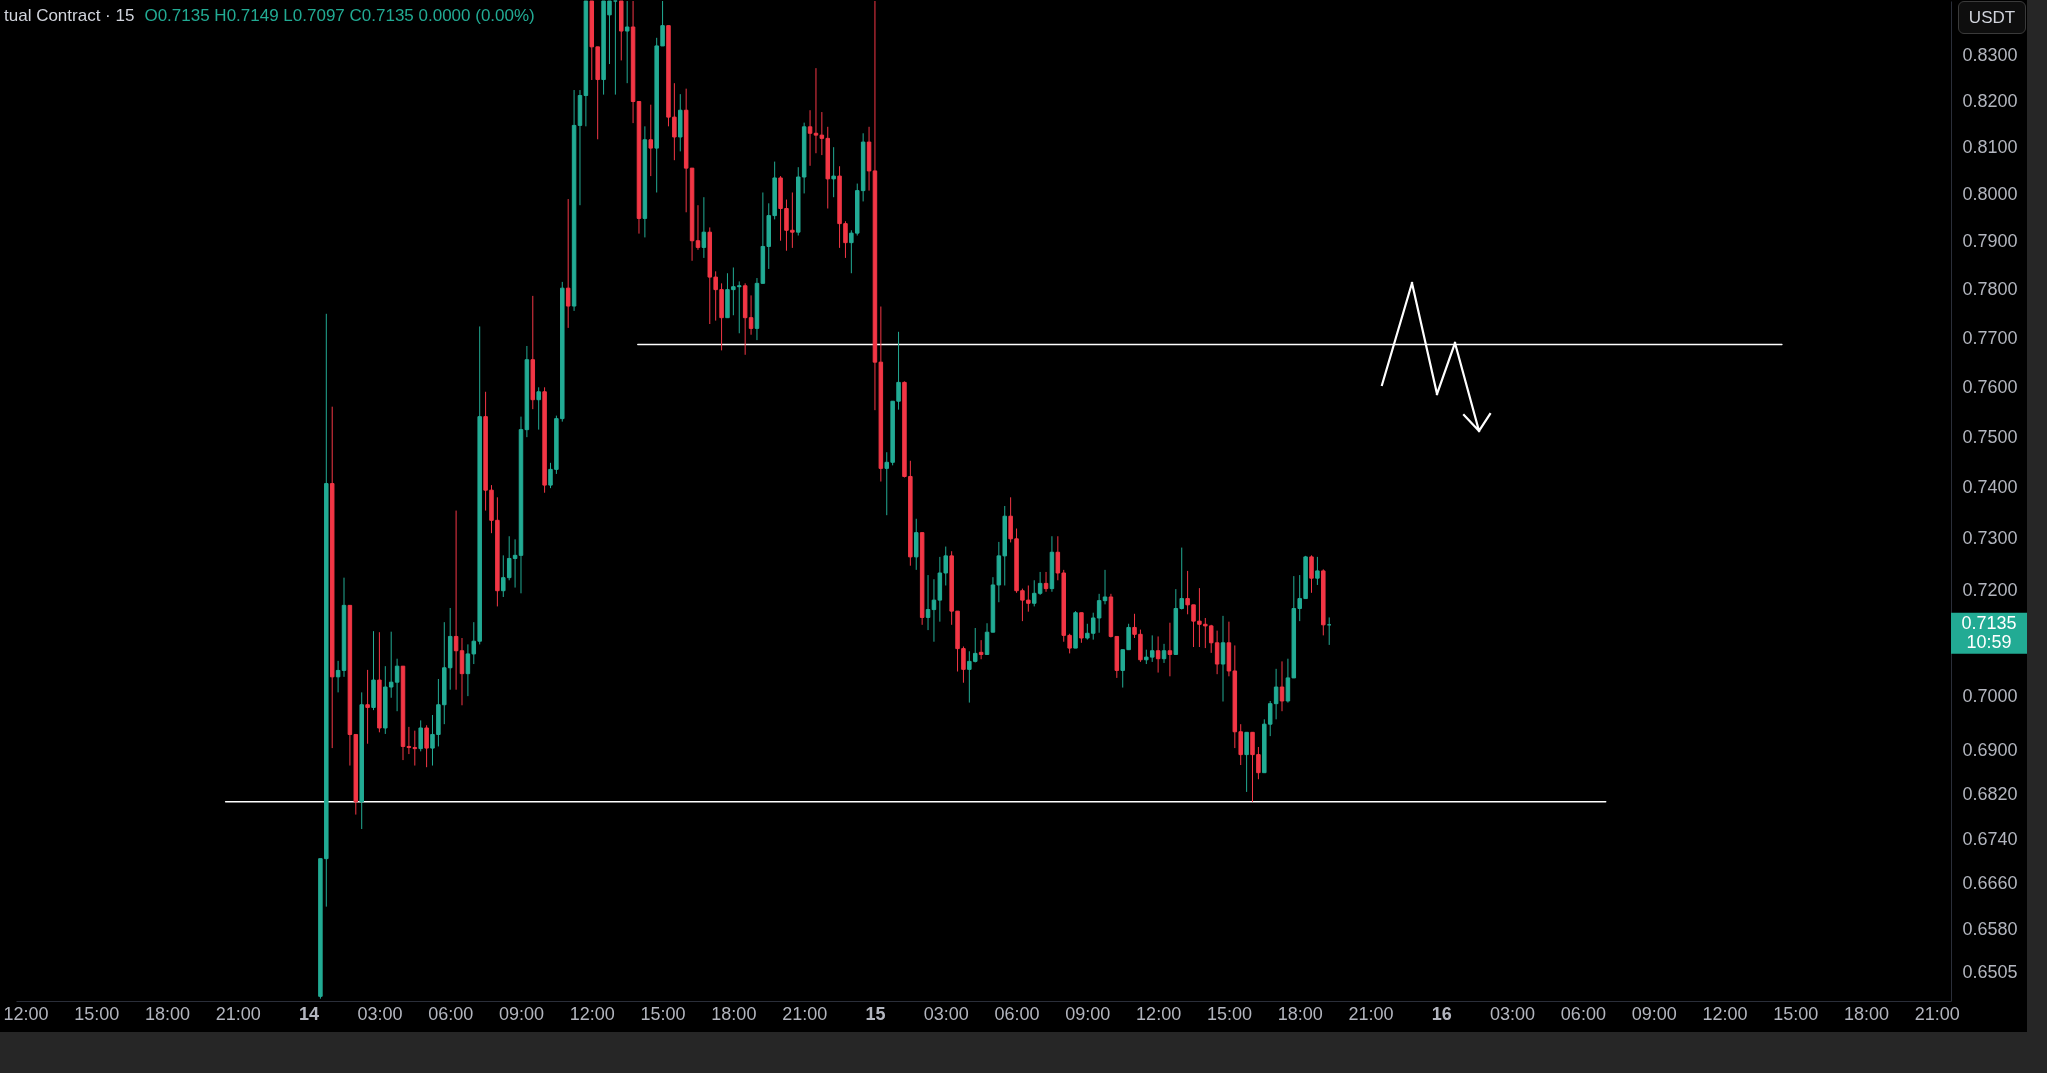  What do you see at coordinates (875, 1013) in the screenshot?
I see `x-tick-label: 15` at bounding box center [875, 1013].